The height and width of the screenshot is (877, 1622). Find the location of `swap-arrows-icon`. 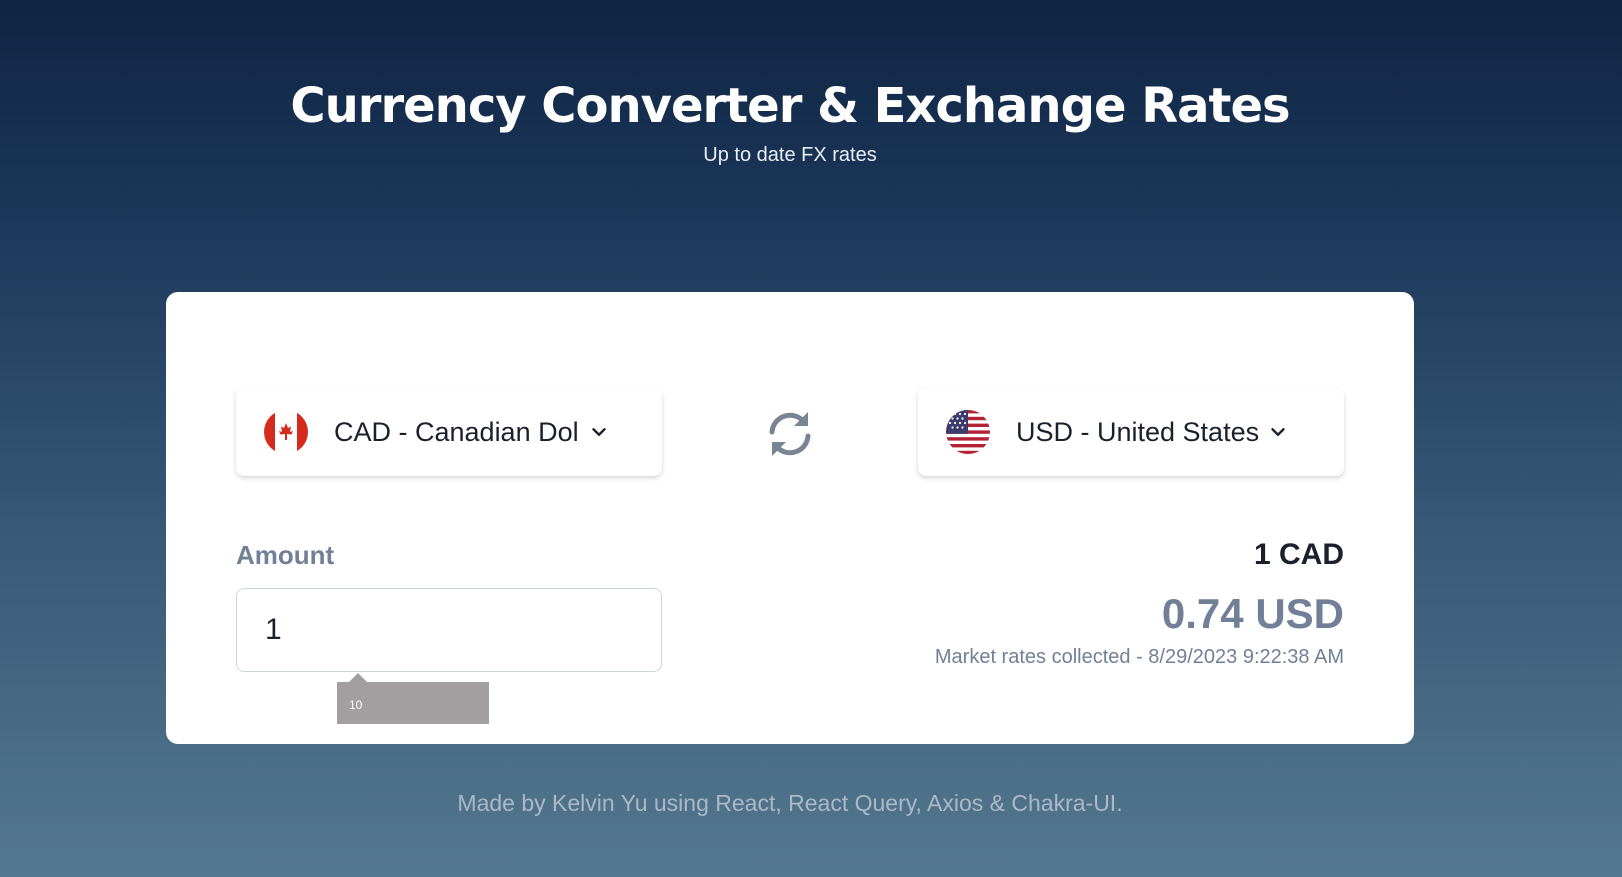

swap-arrows-icon is located at coordinates (790, 434).